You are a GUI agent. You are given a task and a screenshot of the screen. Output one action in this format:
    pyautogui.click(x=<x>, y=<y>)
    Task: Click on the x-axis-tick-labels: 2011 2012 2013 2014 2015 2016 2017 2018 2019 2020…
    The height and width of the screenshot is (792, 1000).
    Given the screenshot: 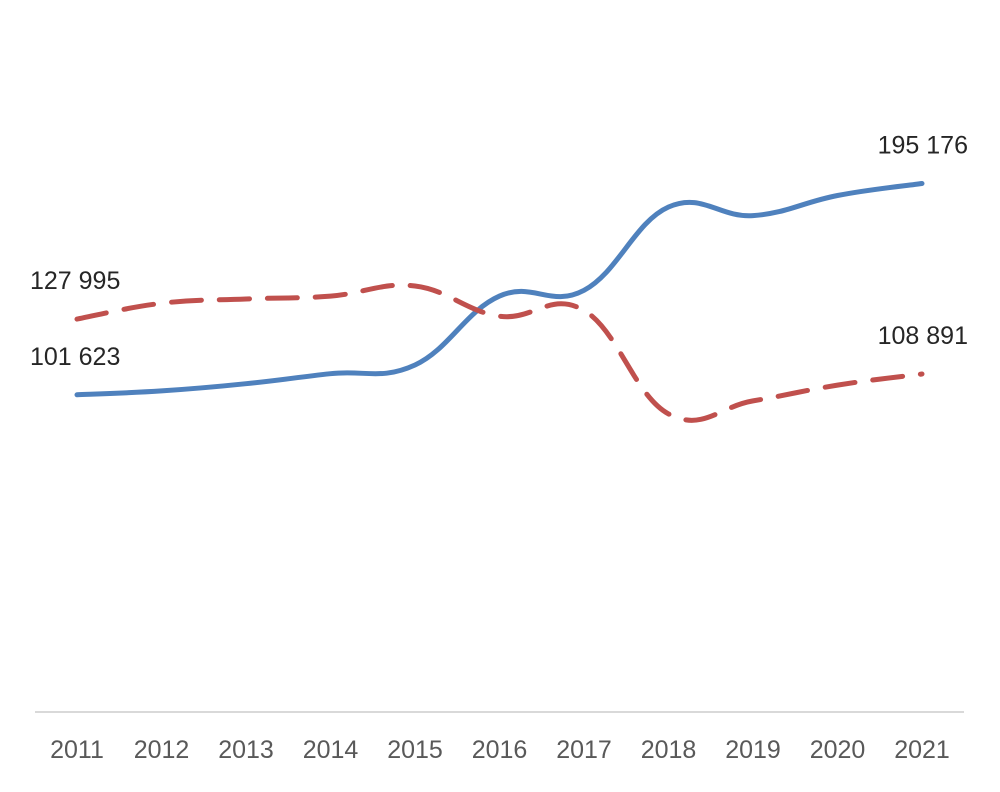 What is the action you would take?
    pyautogui.click(x=500, y=750)
    